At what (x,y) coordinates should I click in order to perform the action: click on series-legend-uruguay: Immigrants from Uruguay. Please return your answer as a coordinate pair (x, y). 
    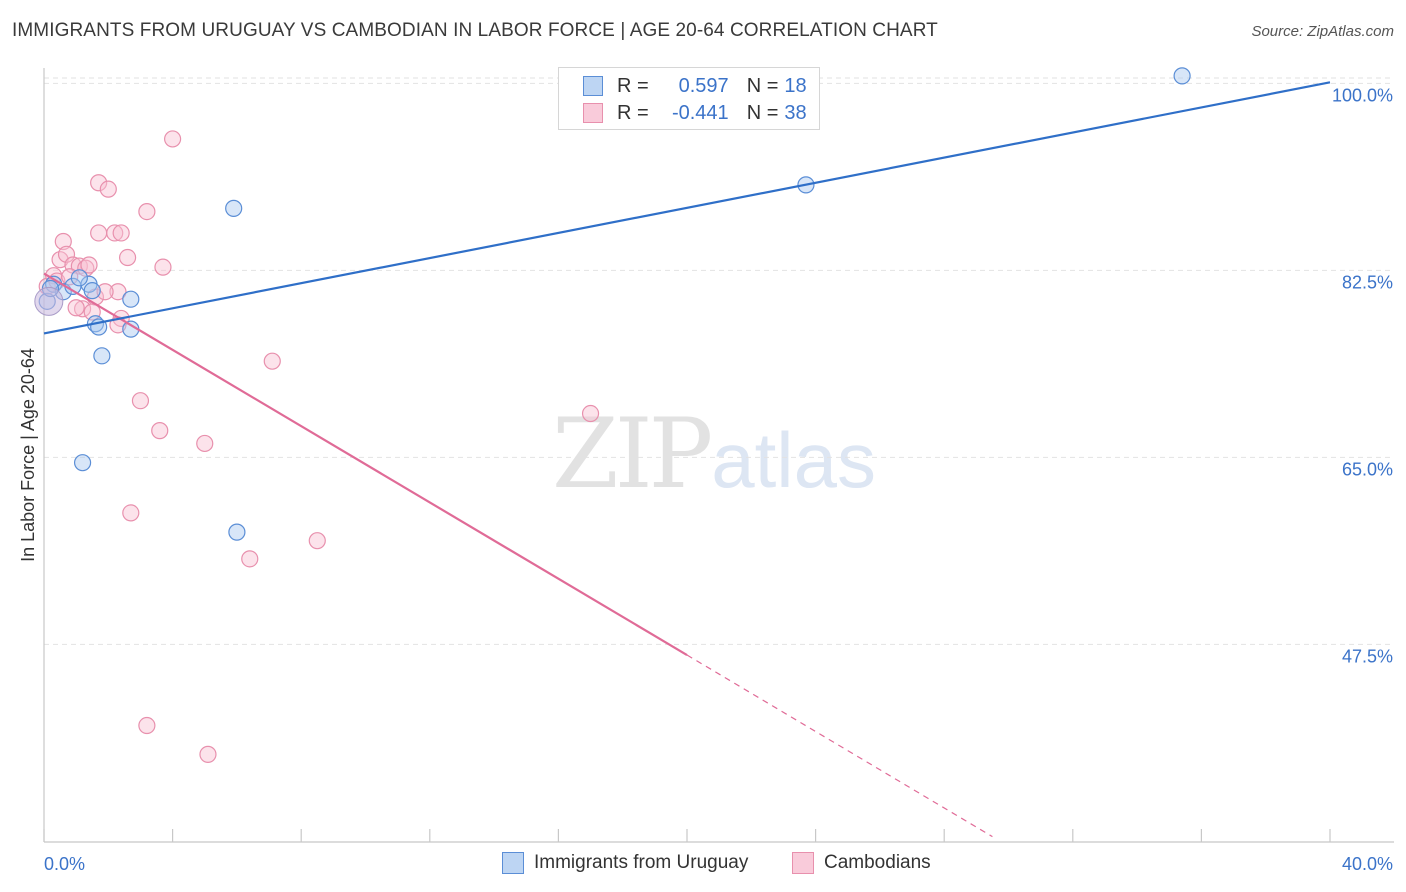
    Looking at the image, I should click on (625, 863).